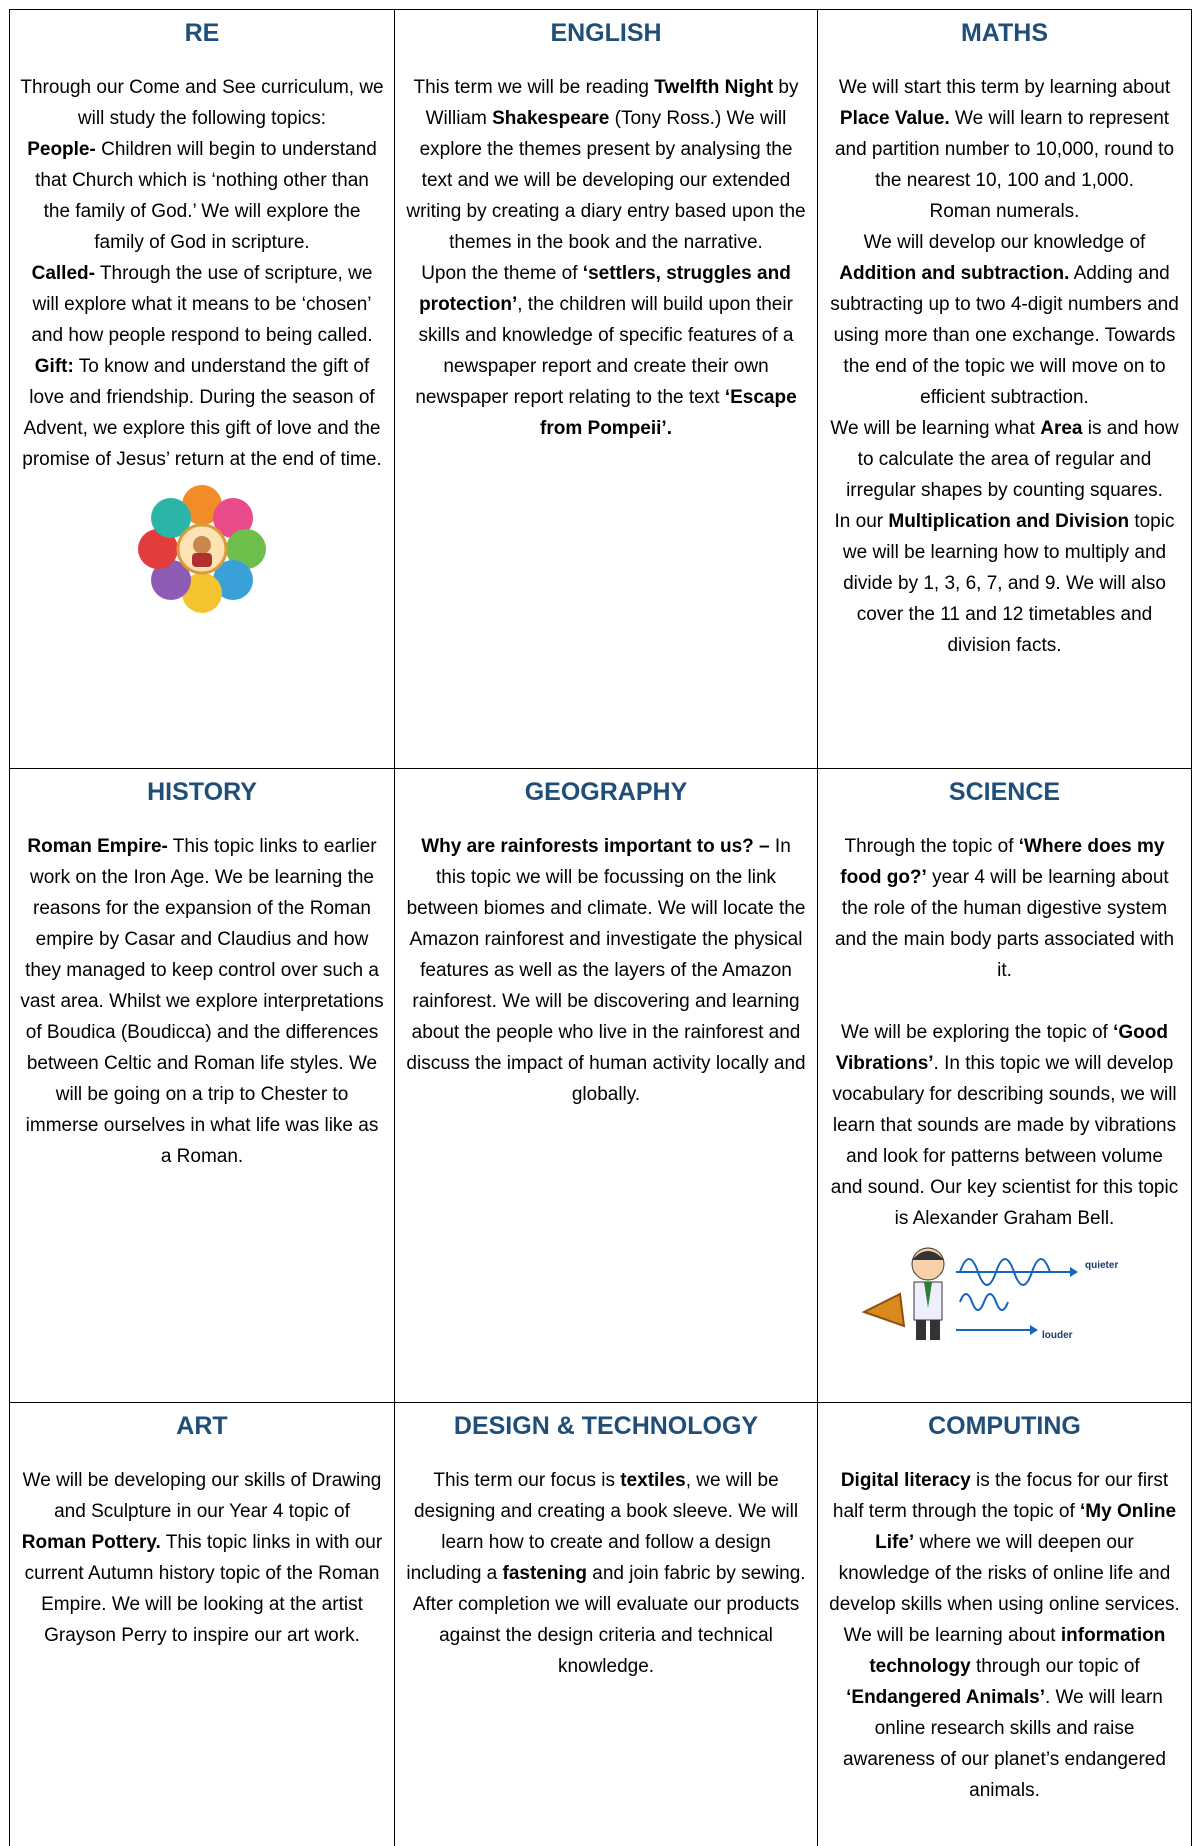  Describe the element at coordinates (905, 1480) in the screenshot. I see `bold-text: Digital literacy` at that location.